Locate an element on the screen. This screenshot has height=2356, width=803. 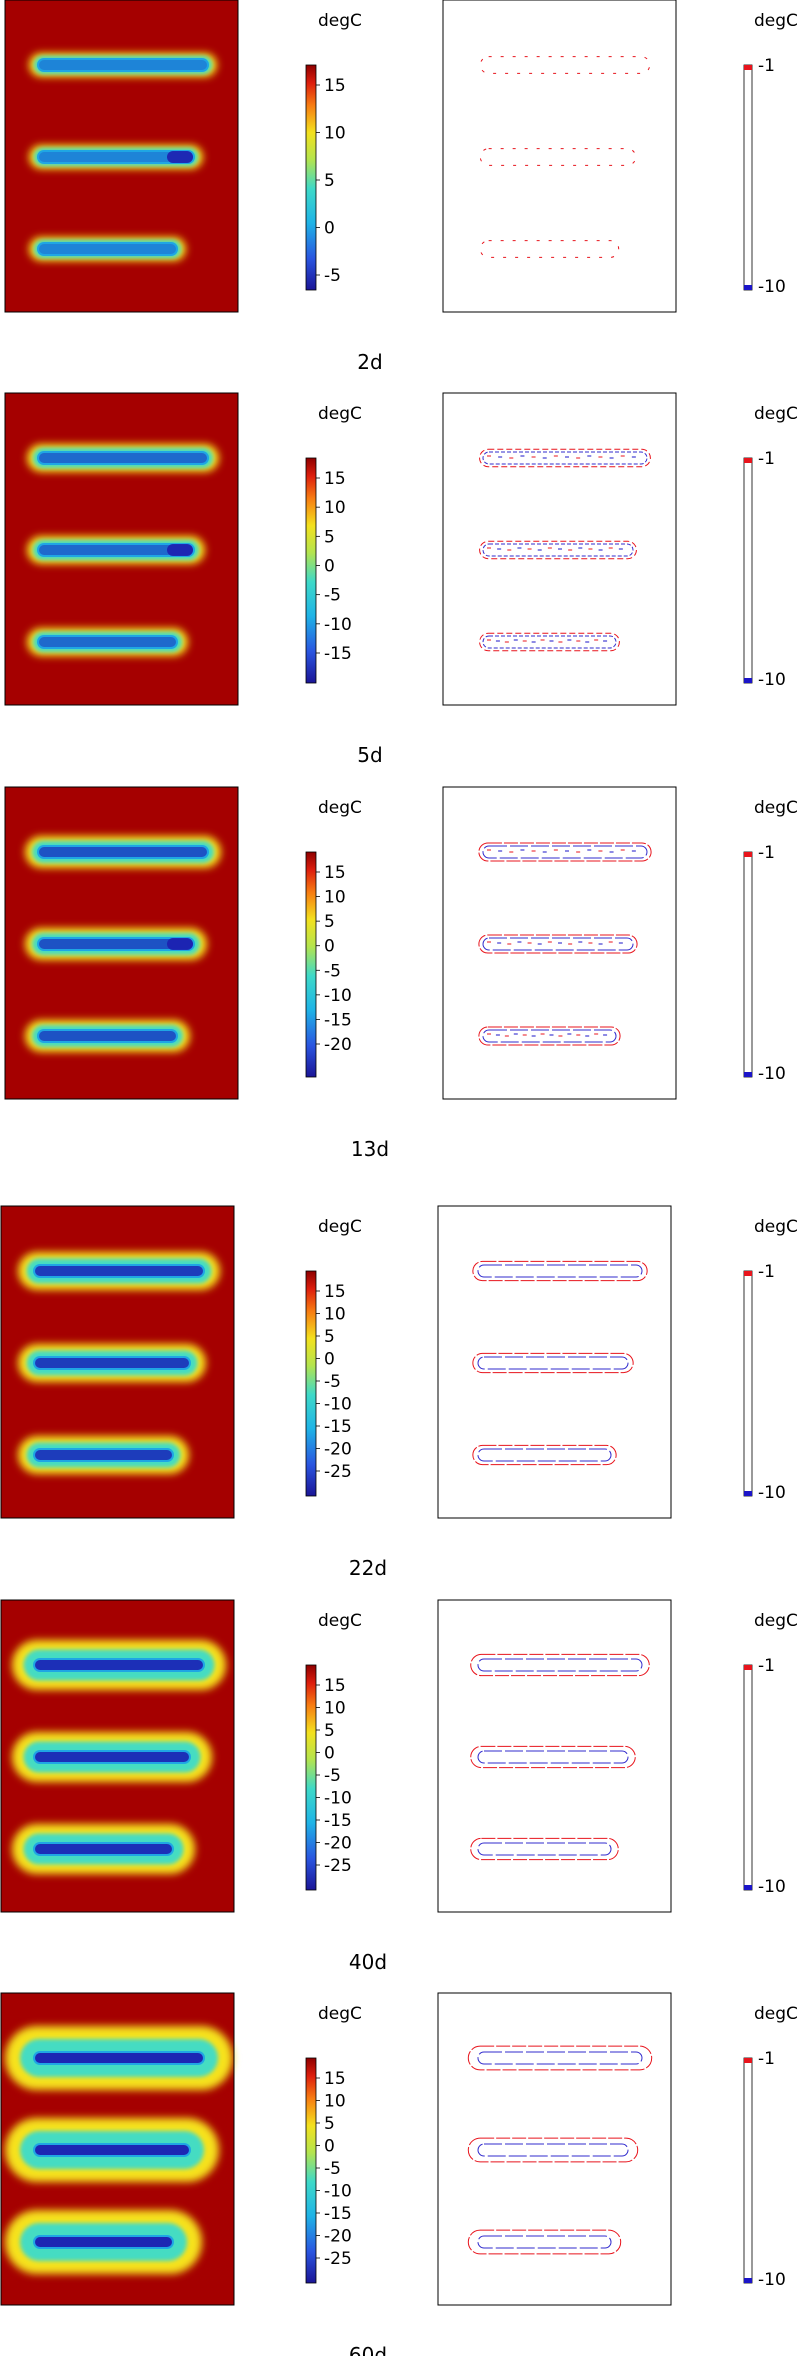
temperature-colorbar: degC 15 10 5 0 -5 -10 -15 is located at coordinates (333, 544).